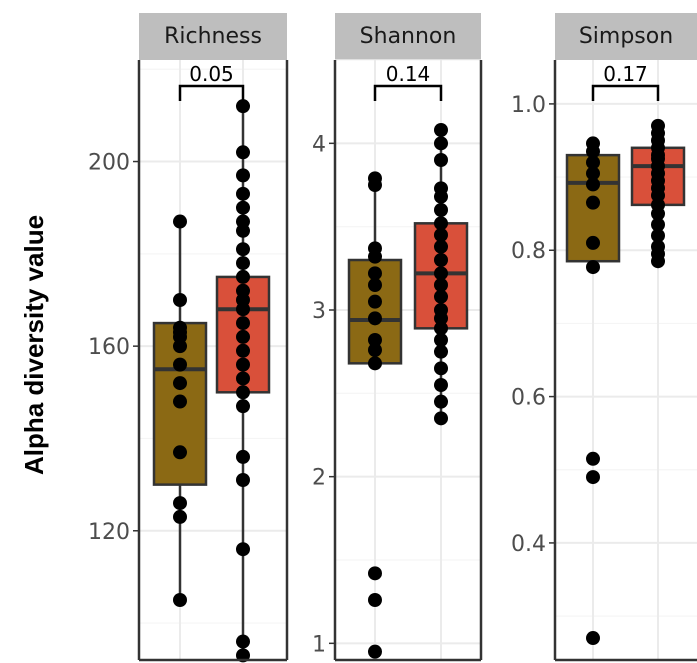 The width and height of the screenshot is (697, 663). I want to click on strip-label: Richness, so click(213, 36).